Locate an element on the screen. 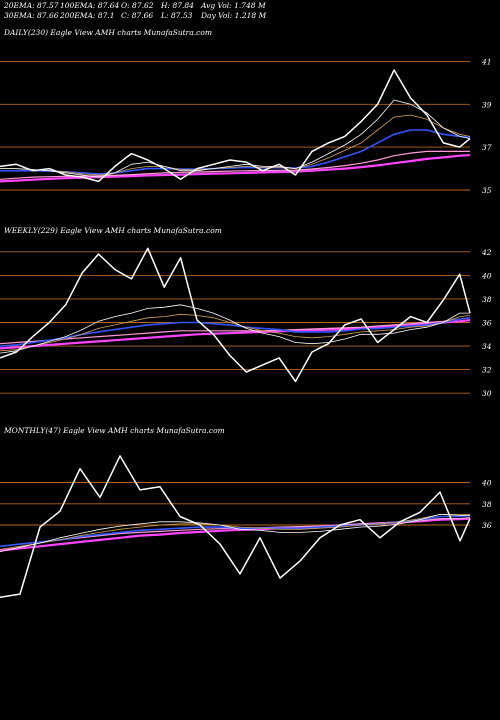 The image size is (500, 720). weekly-tick-label: 38 is located at coordinates (487, 299).